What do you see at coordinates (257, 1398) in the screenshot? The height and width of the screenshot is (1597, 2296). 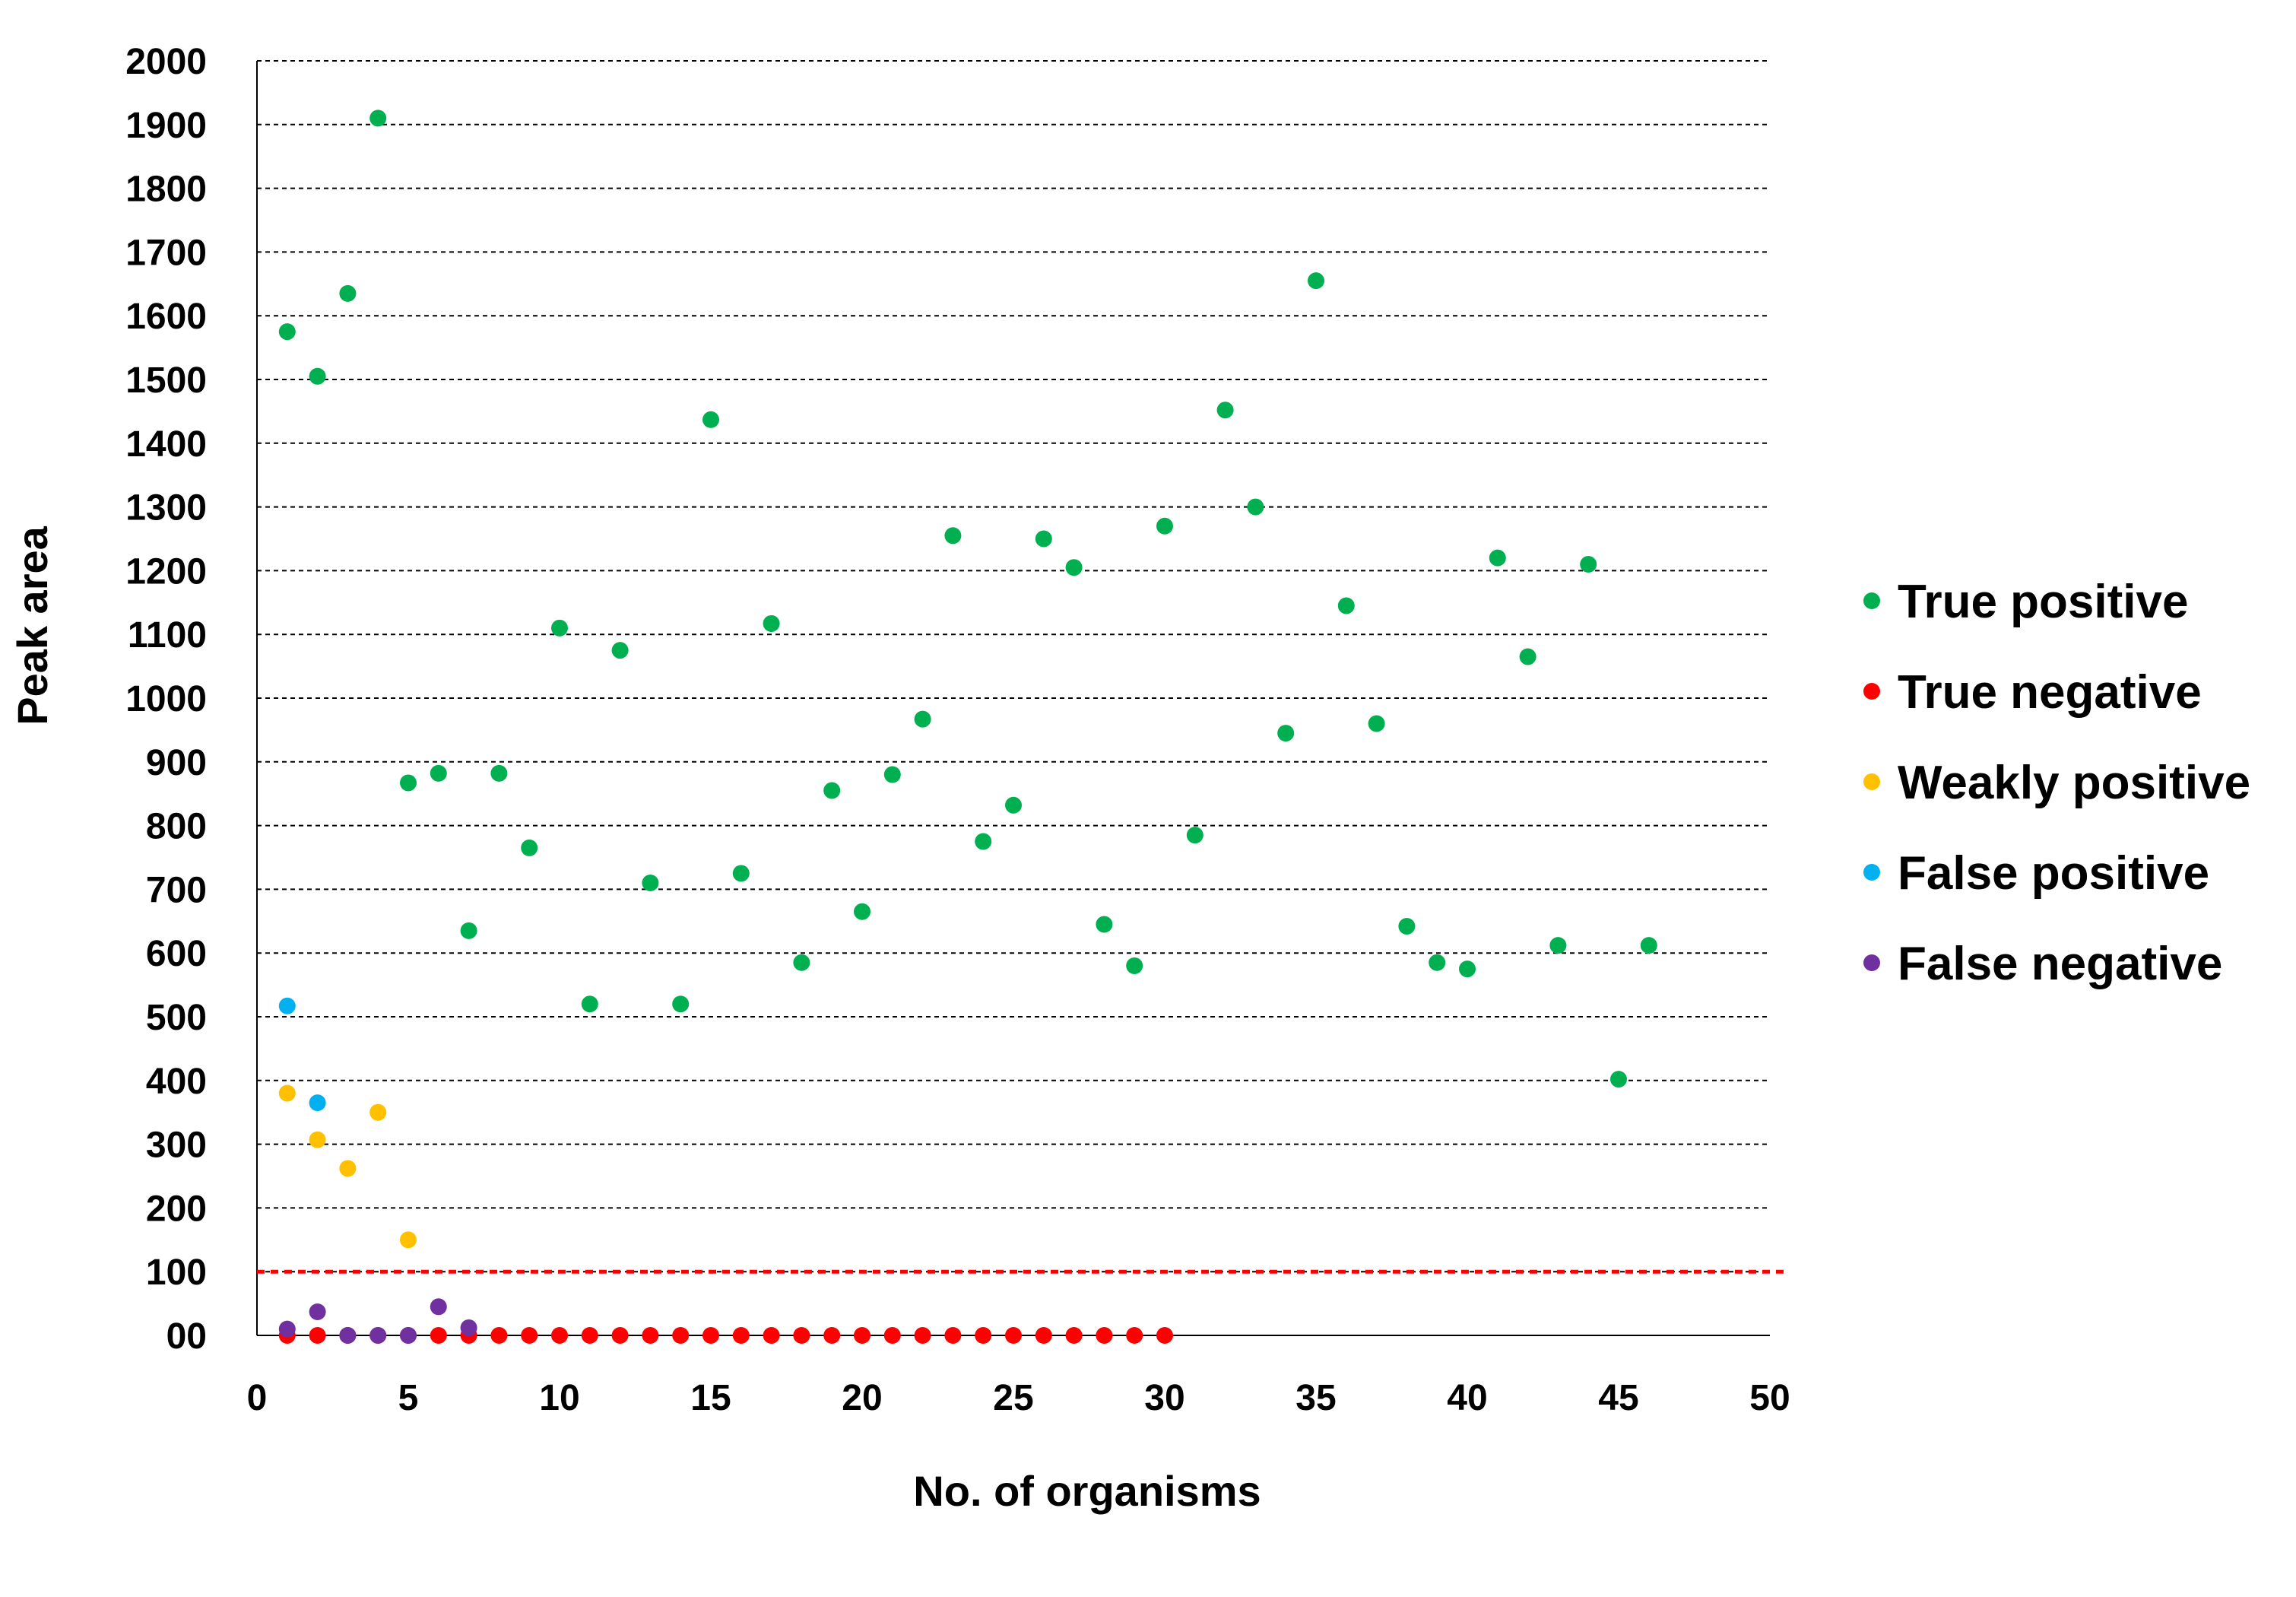 I see `x-tick-label: 0` at bounding box center [257, 1398].